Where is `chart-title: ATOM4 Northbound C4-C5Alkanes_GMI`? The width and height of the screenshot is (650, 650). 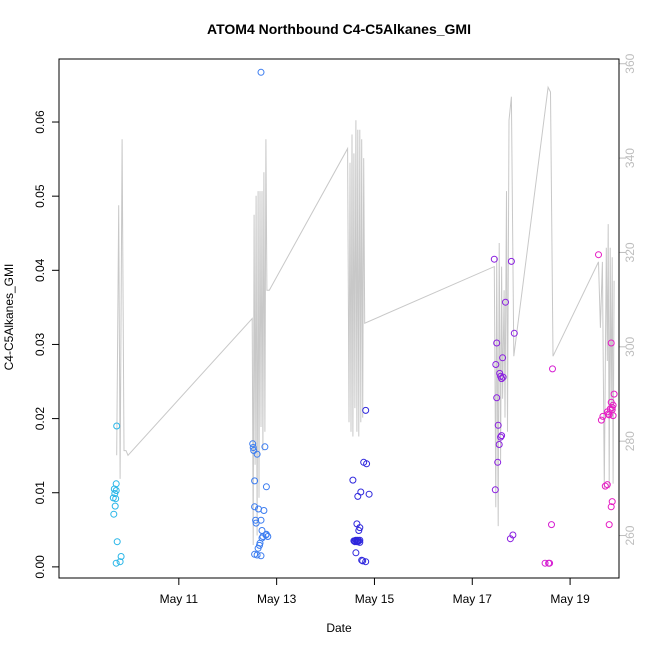 chart-title: ATOM4 Northbound C4-C5Alkanes_GMI is located at coordinates (339, 29).